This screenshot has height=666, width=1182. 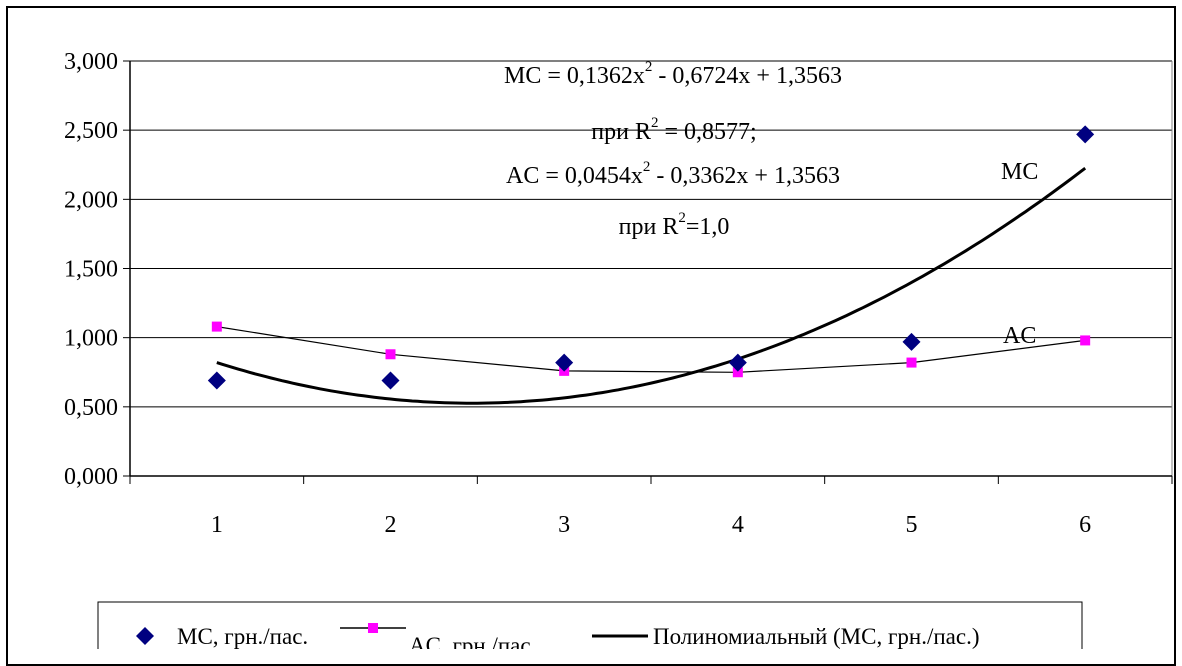 I want to click on legend-box, so click(x=590, y=625).